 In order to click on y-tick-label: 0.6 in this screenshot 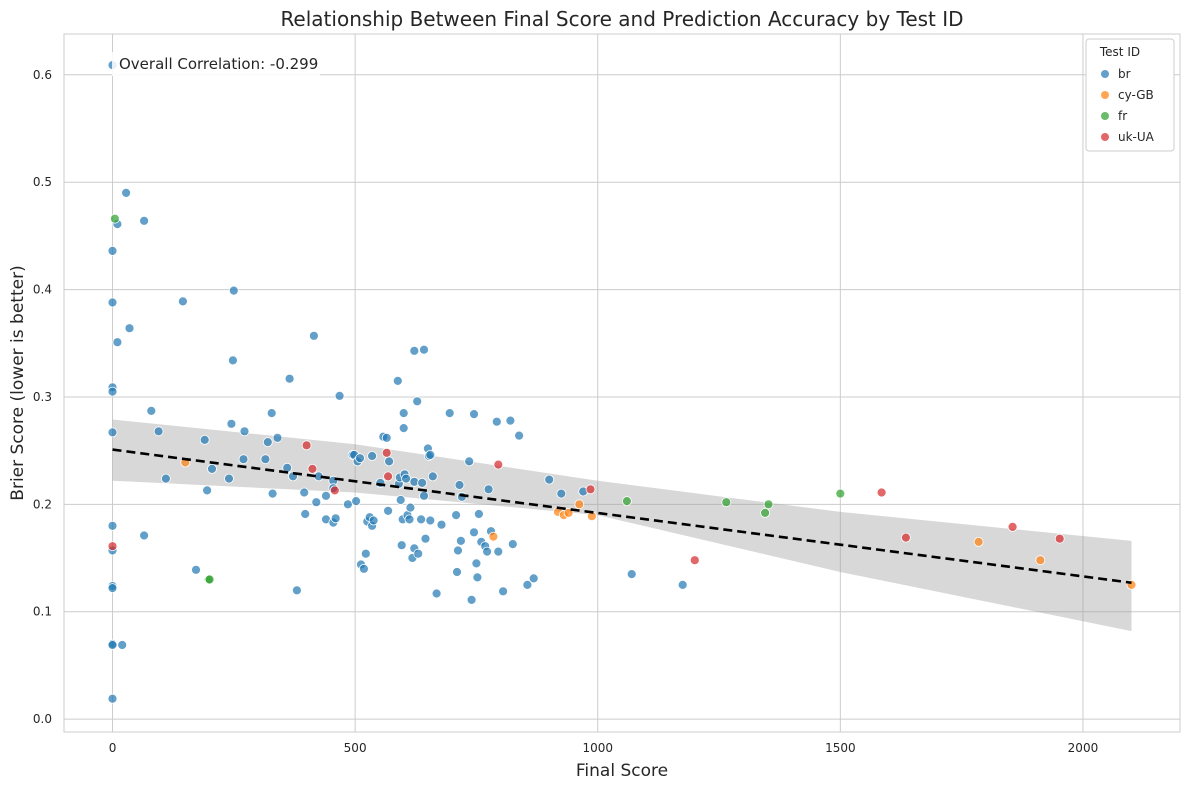, I will do `click(42, 75)`.